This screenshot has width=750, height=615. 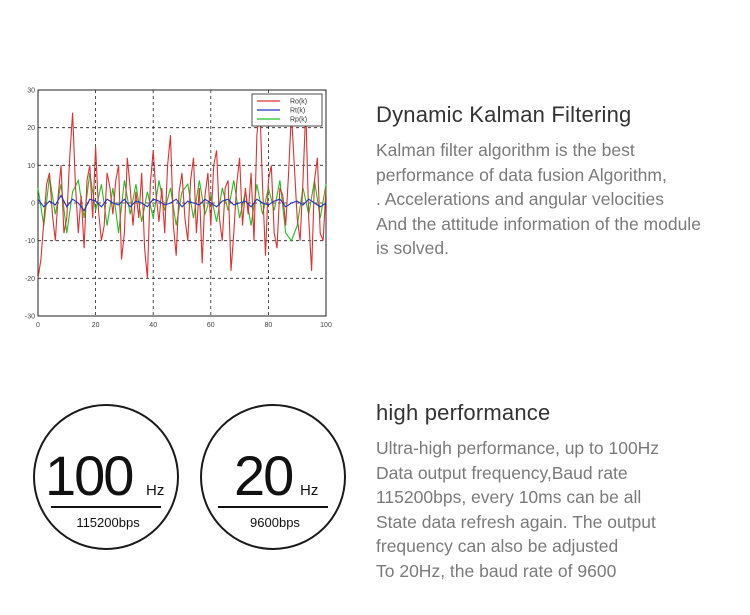 What do you see at coordinates (264, 475) in the screenshot?
I see `badge-value: 20` at bounding box center [264, 475].